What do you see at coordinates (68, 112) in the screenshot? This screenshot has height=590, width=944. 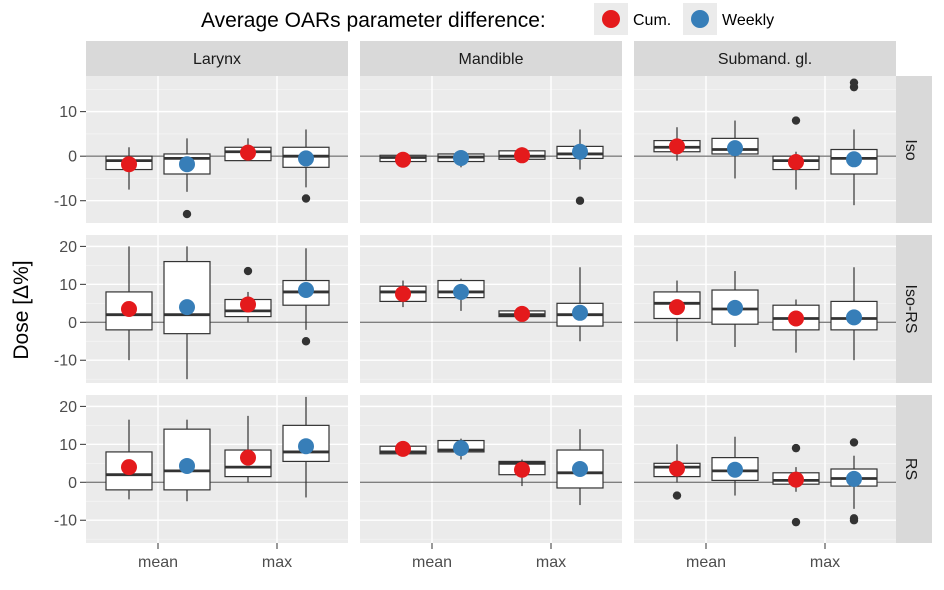 I see `y-tick-label-iso-10: 10` at bounding box center [68, 112].